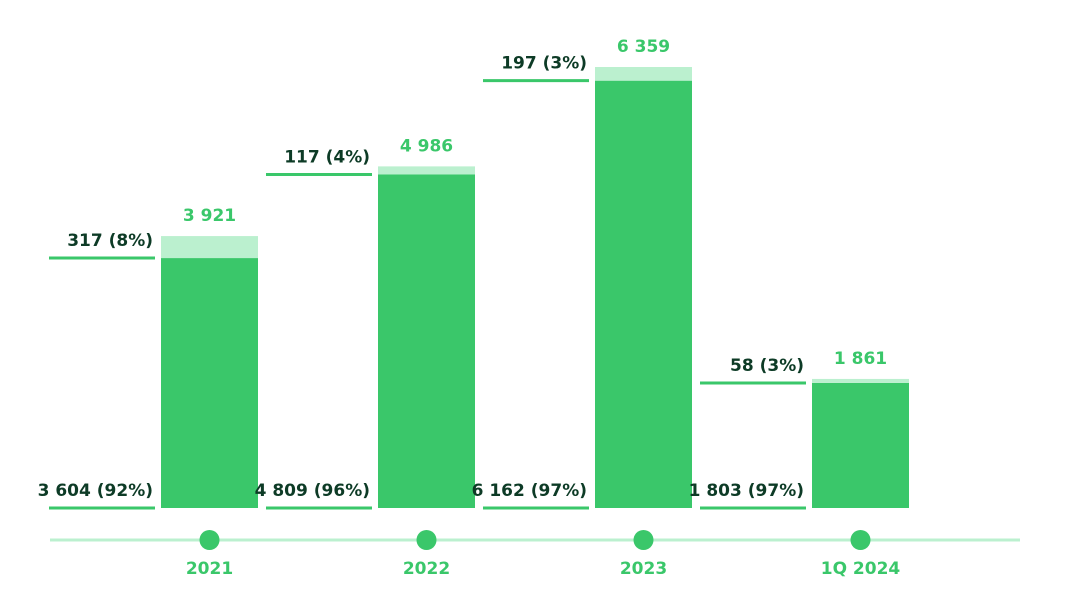 This screenshot has height=600, width=1070. I want to click on segment-label: 117 (4%), so click(327, 157).